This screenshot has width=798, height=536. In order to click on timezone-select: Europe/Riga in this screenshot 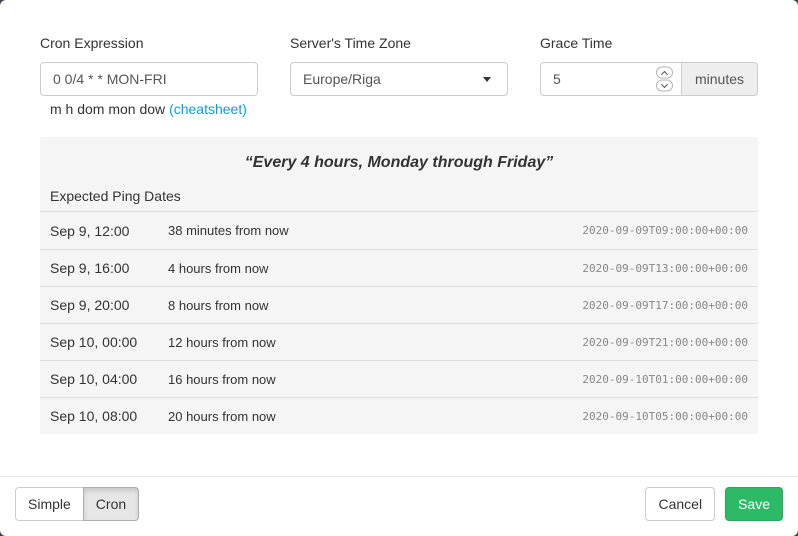, I will do `click(399, 79)`.